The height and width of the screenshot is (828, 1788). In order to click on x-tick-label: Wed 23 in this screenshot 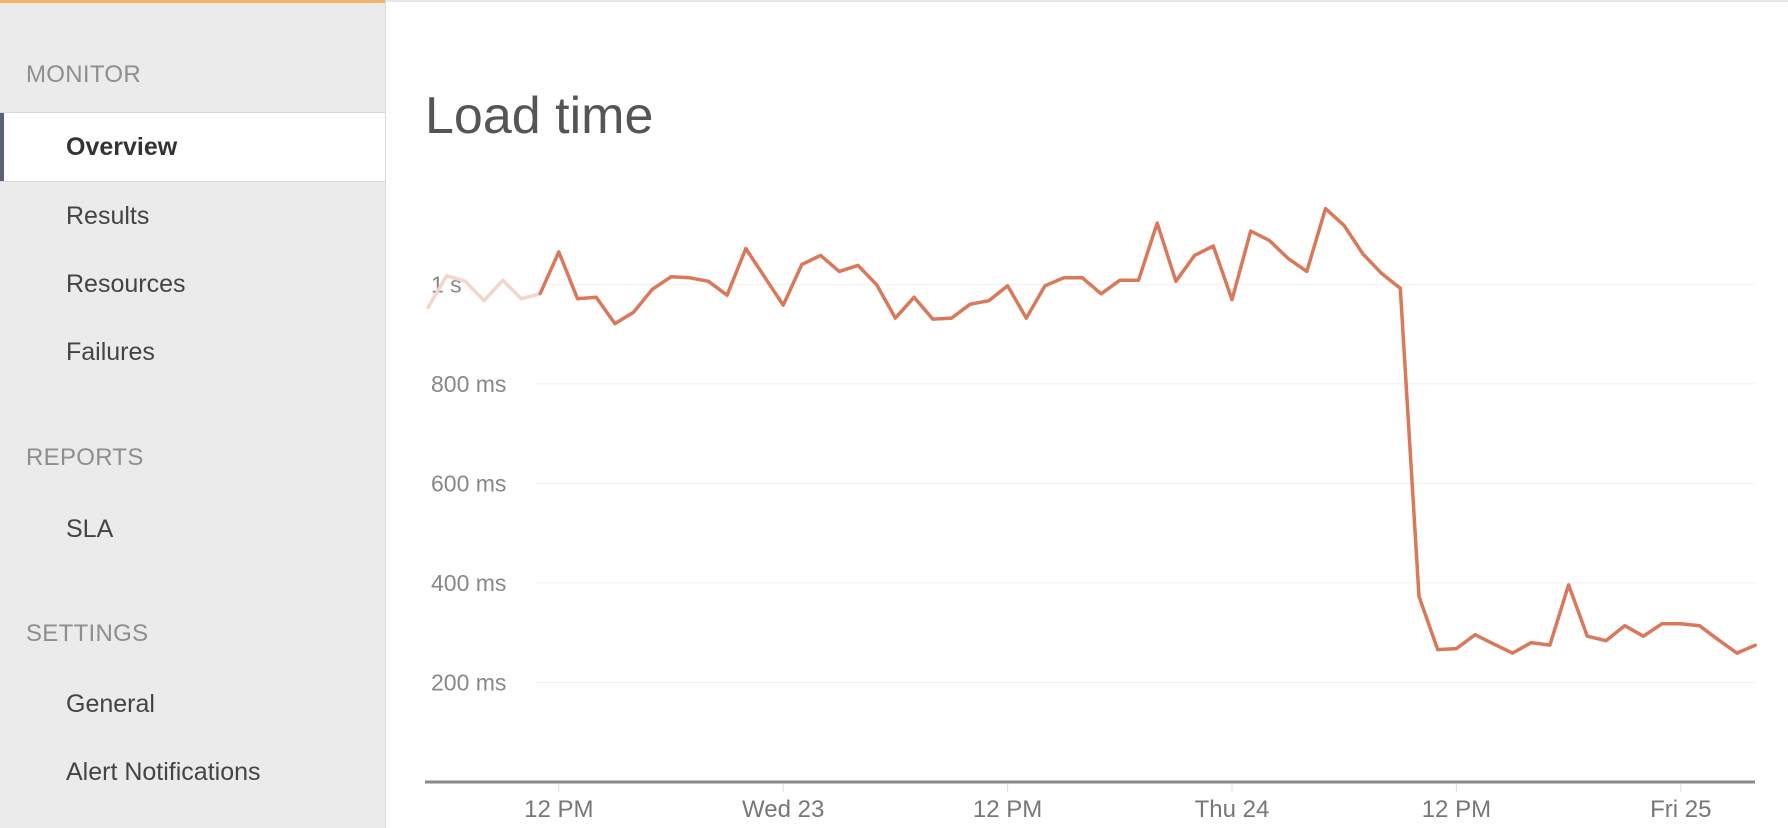, I will do `click(783, 809)`.